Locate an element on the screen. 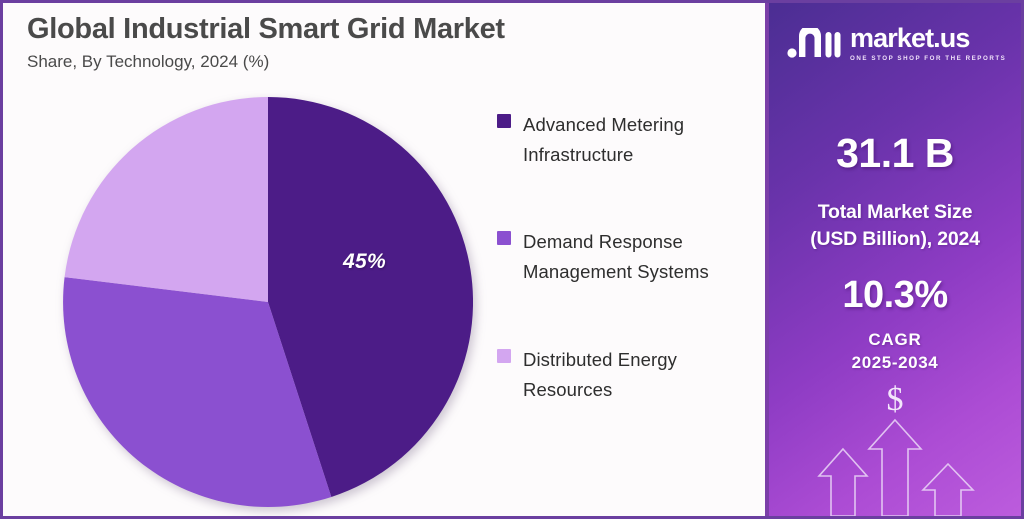  legend-item-distributed-energy-resources: Distributed Energy Resources is located at coordinates (628, 375).